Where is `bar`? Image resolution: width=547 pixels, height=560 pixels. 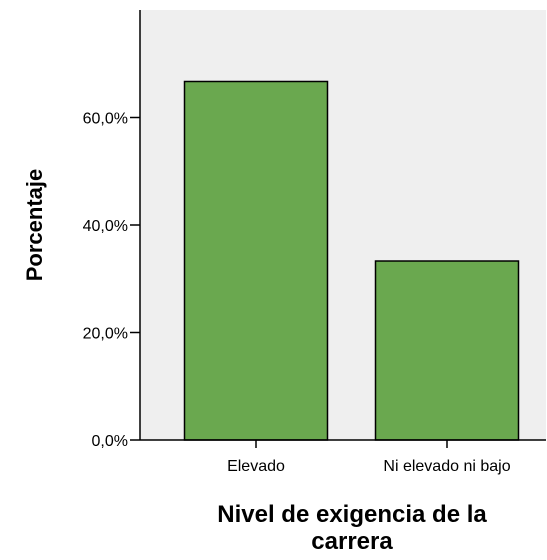 bar is located at coordinates (447, 350).